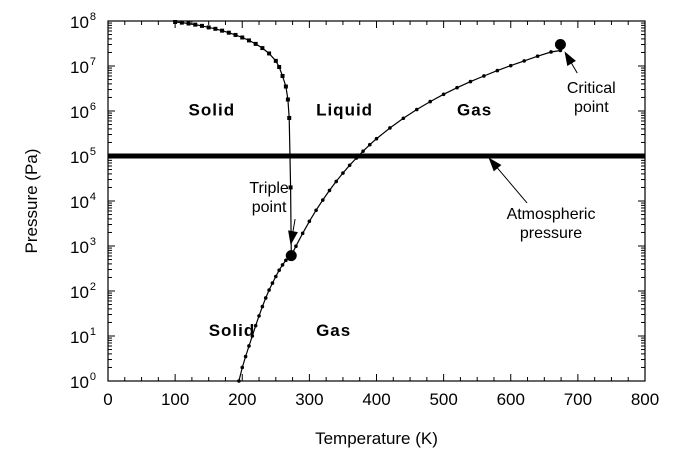  Describe the element at coordinates (233, 138) in the screenshot. I see `melting-curve` at that location.